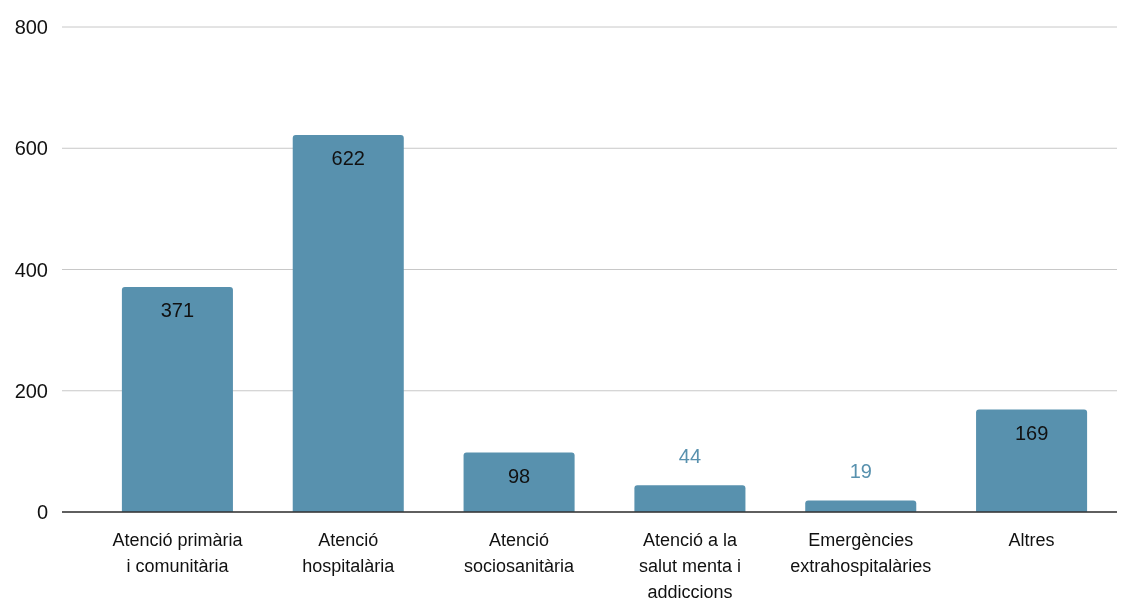 This screenshot has height=612, width=1130. Describe the element at coordinates (178, 553) in the screenshot. I see `x-tick-label: Atenció primària i comunitària` at that location.